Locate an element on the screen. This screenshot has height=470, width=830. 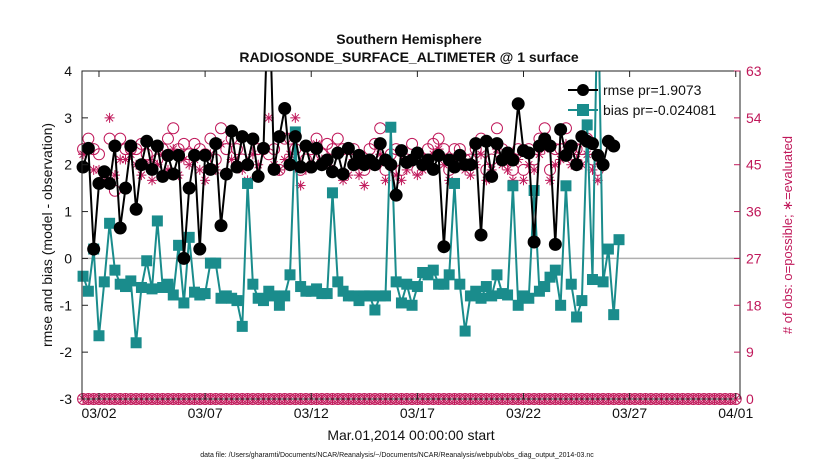
y2-axis-label: # of obs: o=possible; ∗=evaluated is located at coordinates (787, 235).